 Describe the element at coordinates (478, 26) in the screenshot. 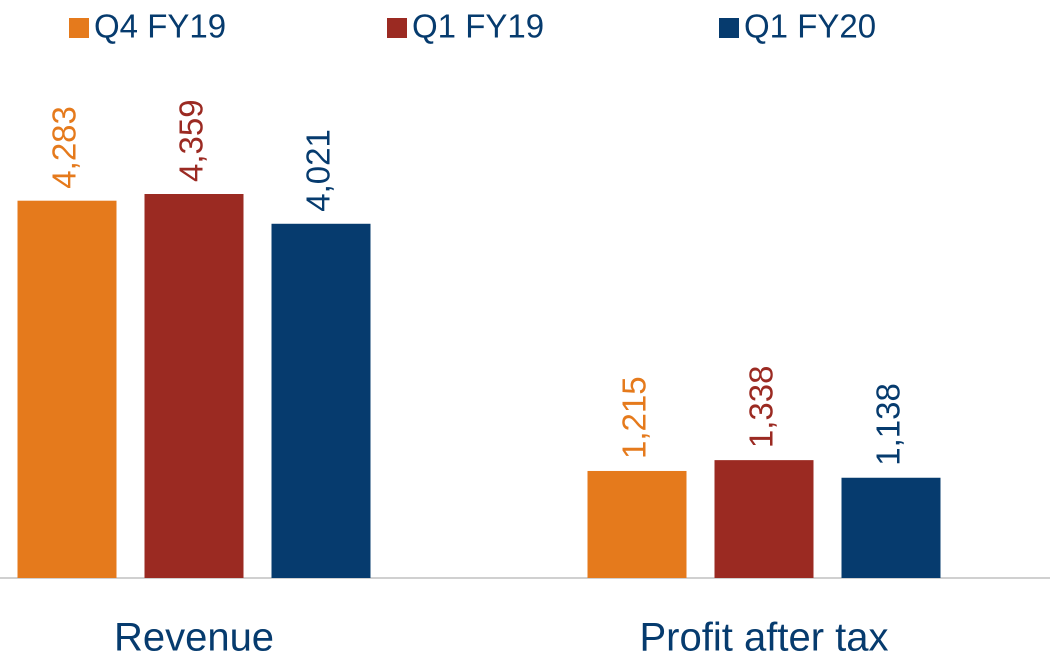

I see `legend-label: Q1 FY19` at that location.